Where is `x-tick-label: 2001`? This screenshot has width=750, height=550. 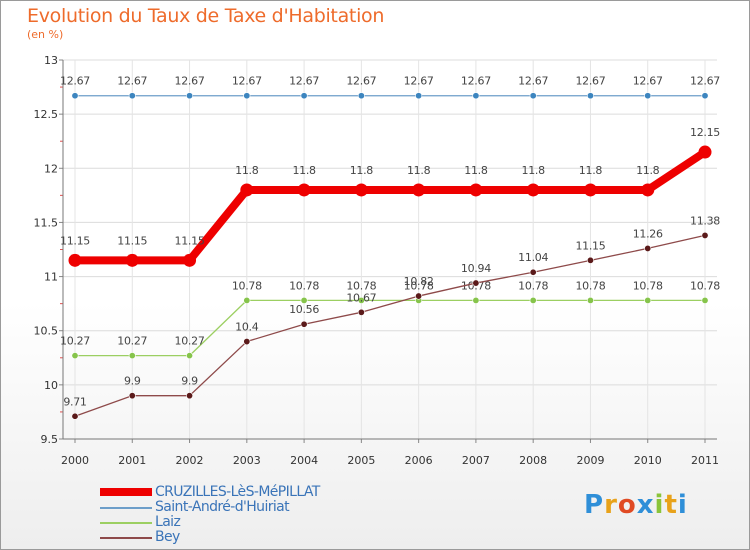 x-tick-label: 2001 is located at coordinates (132, 460).